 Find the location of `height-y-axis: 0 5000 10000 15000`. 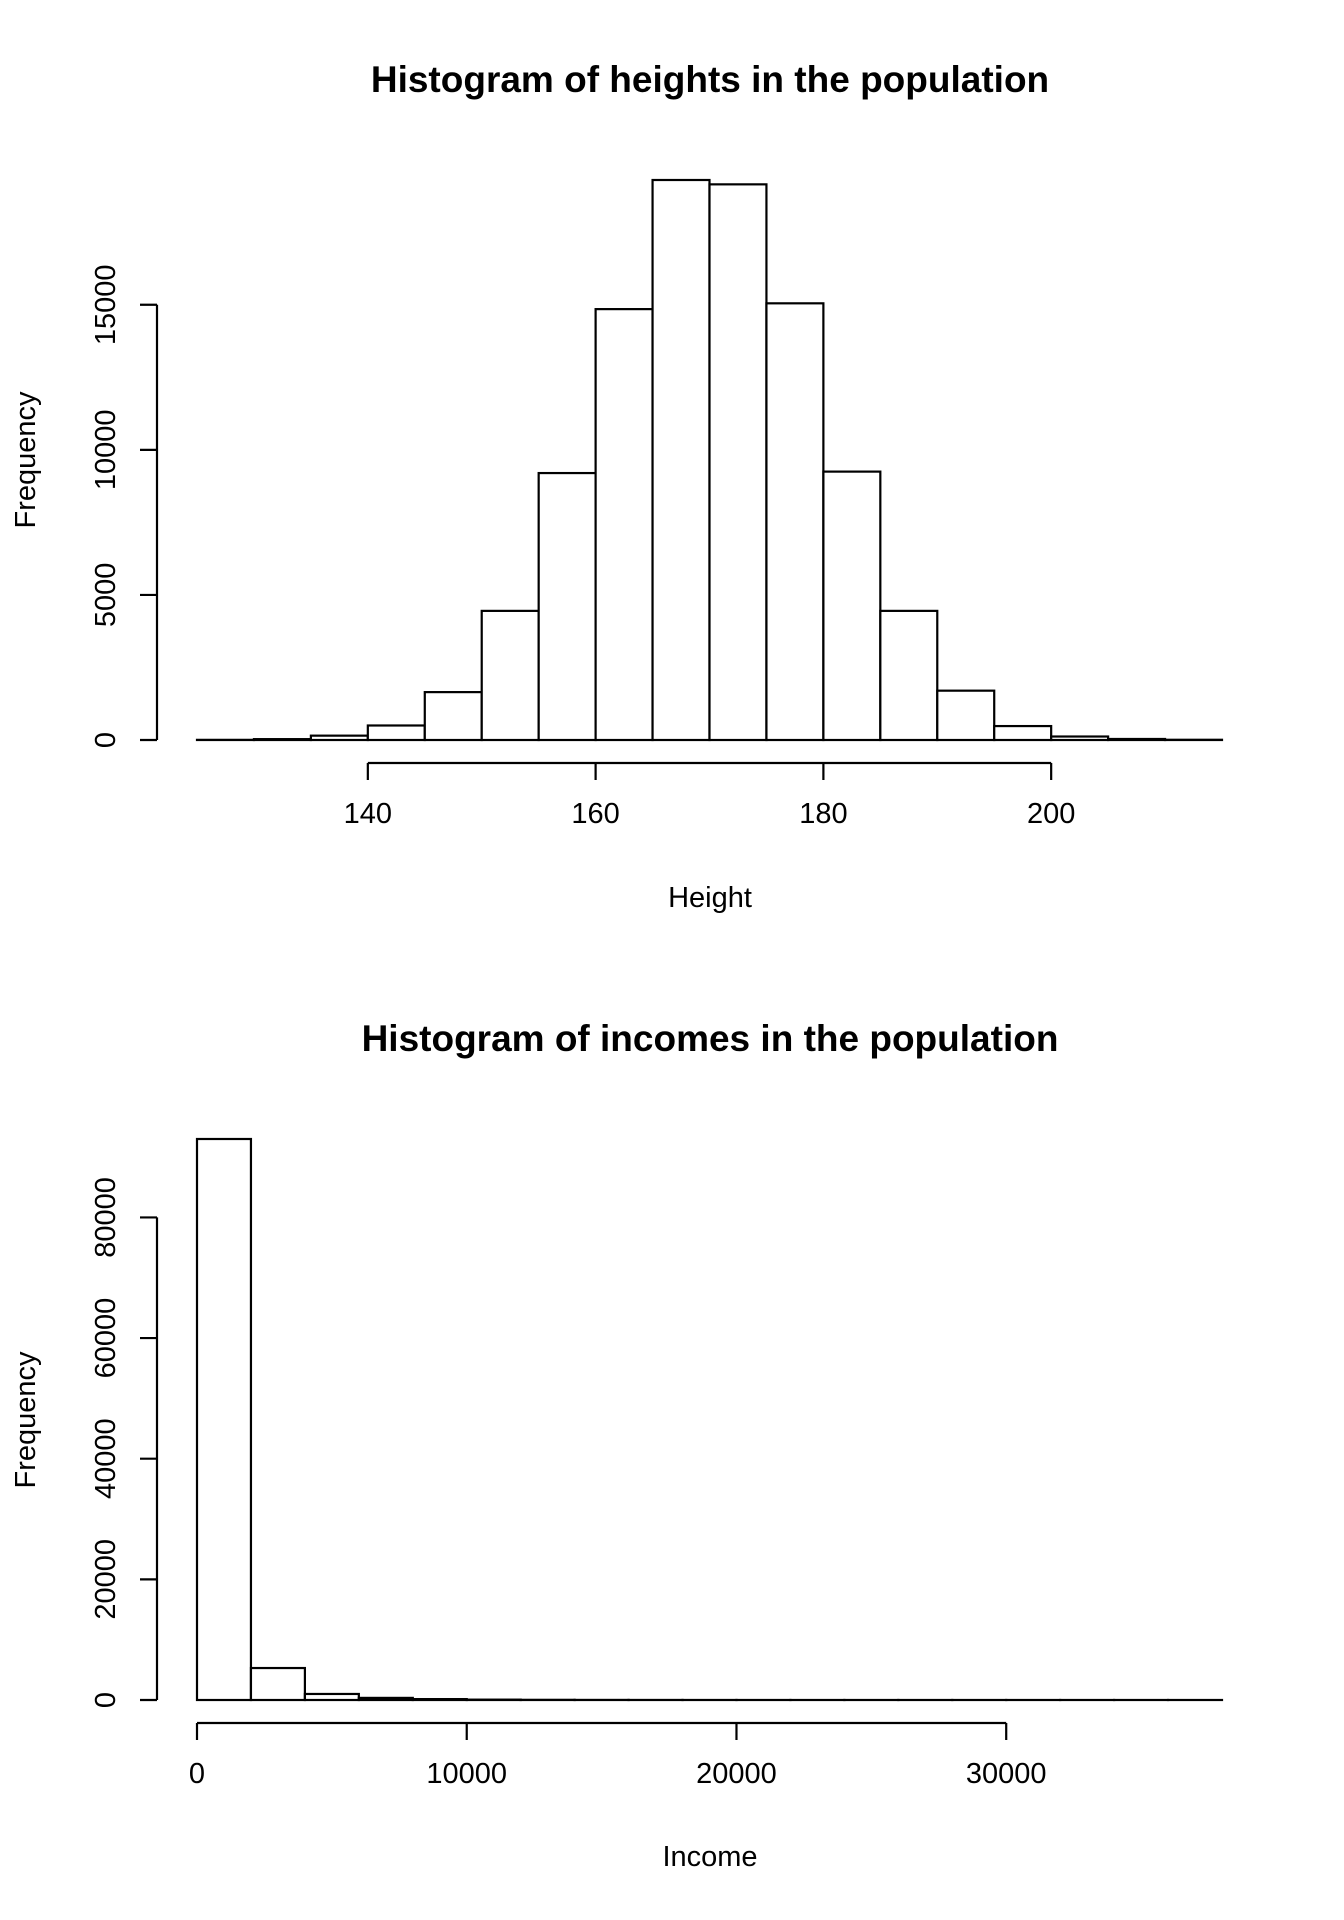

height-y-axis: 0 5000 10000 15000 is located at coordinates (124, 506).